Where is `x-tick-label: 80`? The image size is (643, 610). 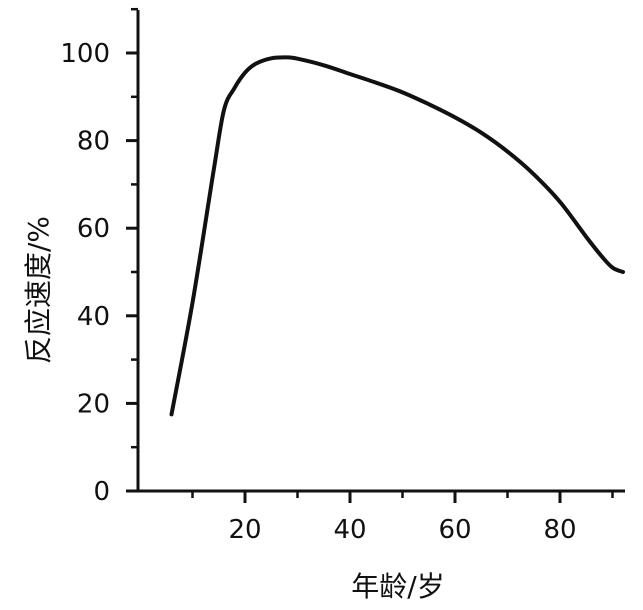 x-tick-label: 80 is located at coordinates (559, 530).